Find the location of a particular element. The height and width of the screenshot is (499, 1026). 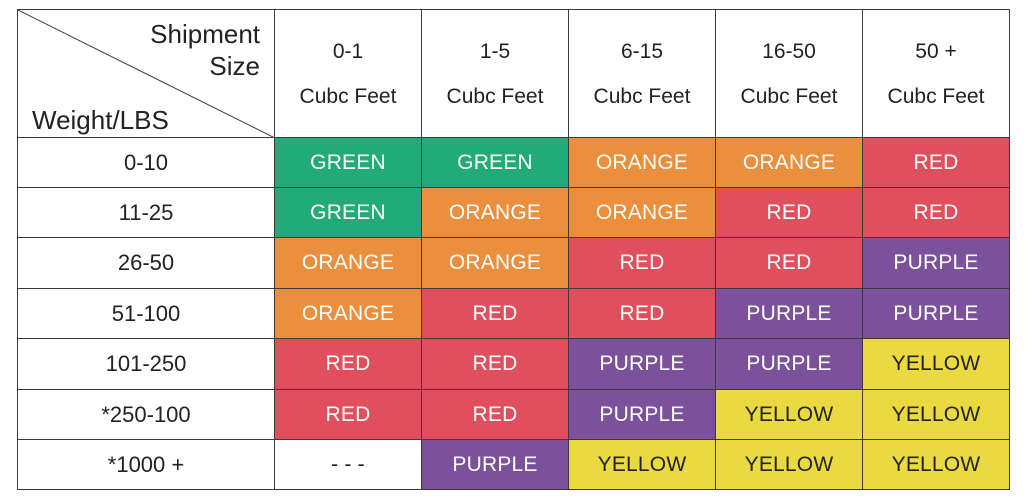

table-row: *250-100 RED RED PURPLE YELLOW YELLOW is located at coordinates (513, 414).